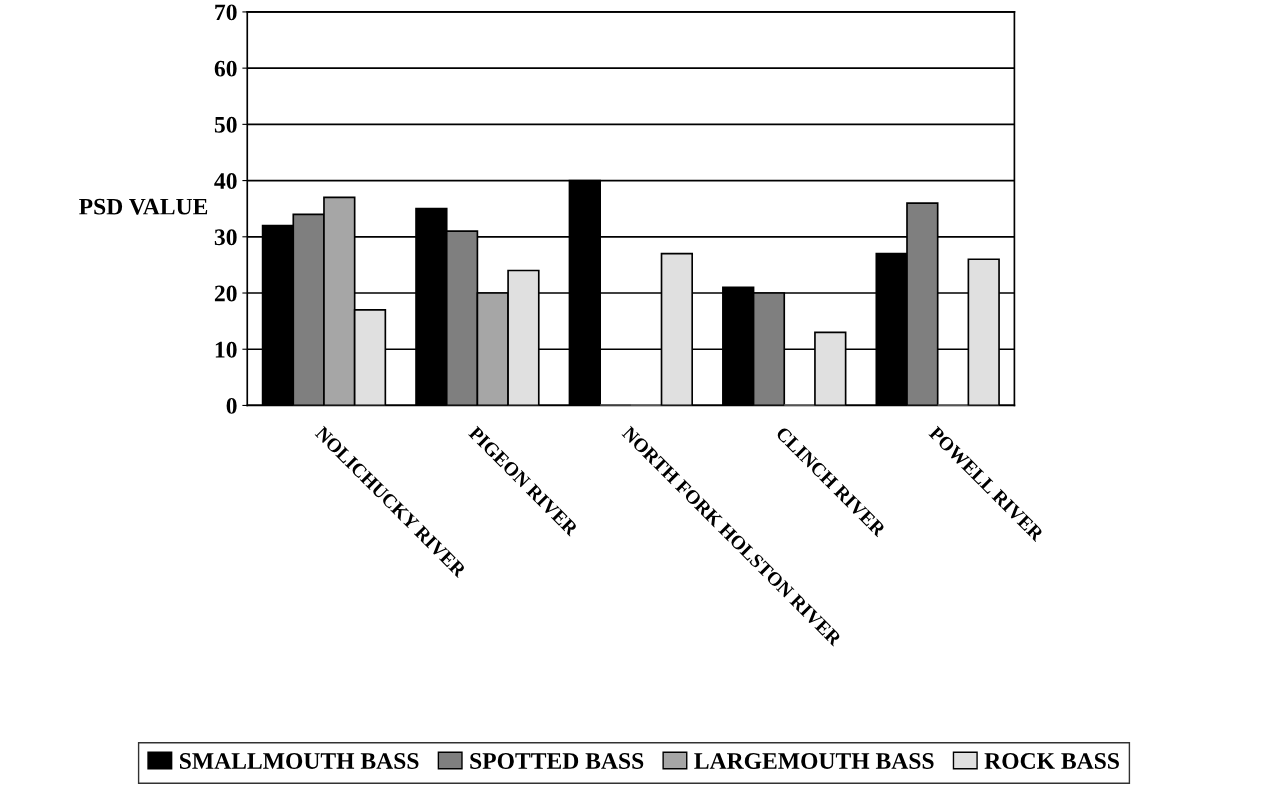 This screenshot has width=1268, height=795. Describe the element at coordinates (557, 761) in the screenshot. I see `legend-label: SPOTTED BASS` at that location.